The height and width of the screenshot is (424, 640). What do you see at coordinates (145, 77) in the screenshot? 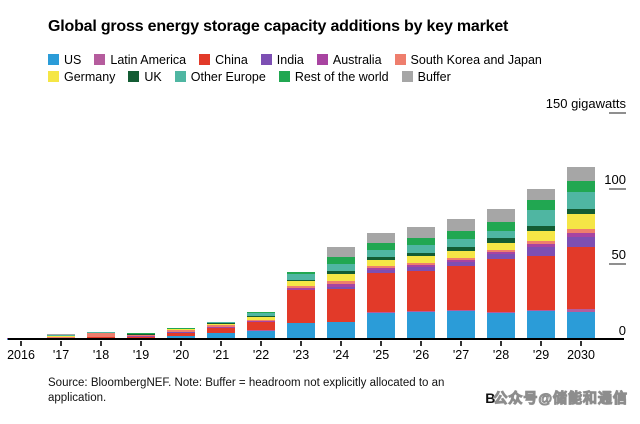
I see `legend-item-uk: UK` at bounding box center [145, 77].